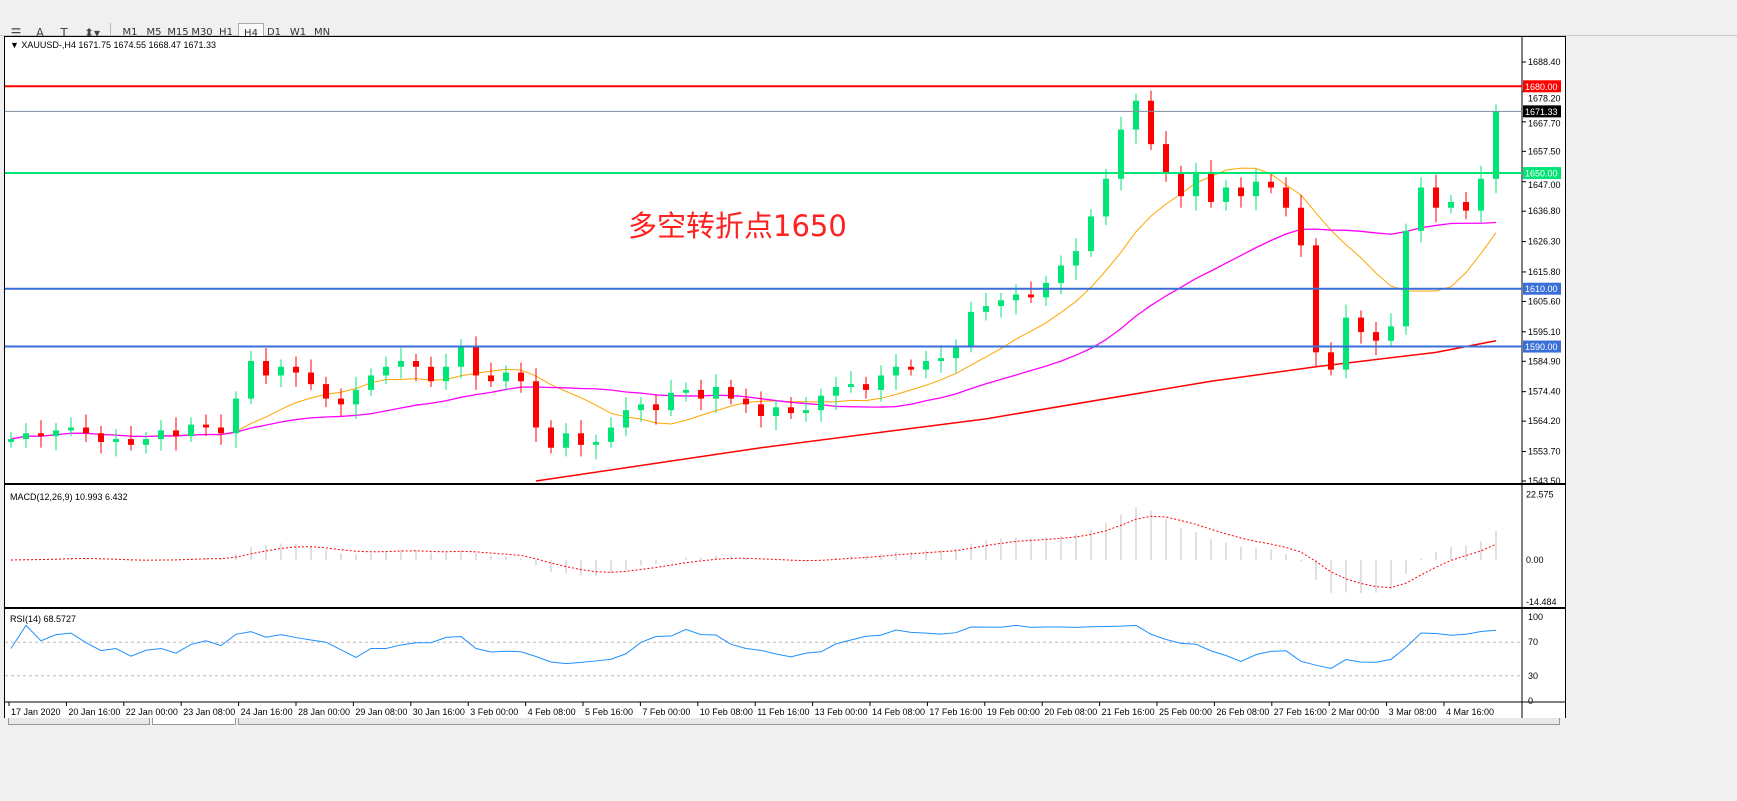 The height and width of the screenshot is (801, 1737). Describe the element at coordinates (381, 712) in the screenshot. I see `time-tick-label: 29 Jan 08:00` at that location.